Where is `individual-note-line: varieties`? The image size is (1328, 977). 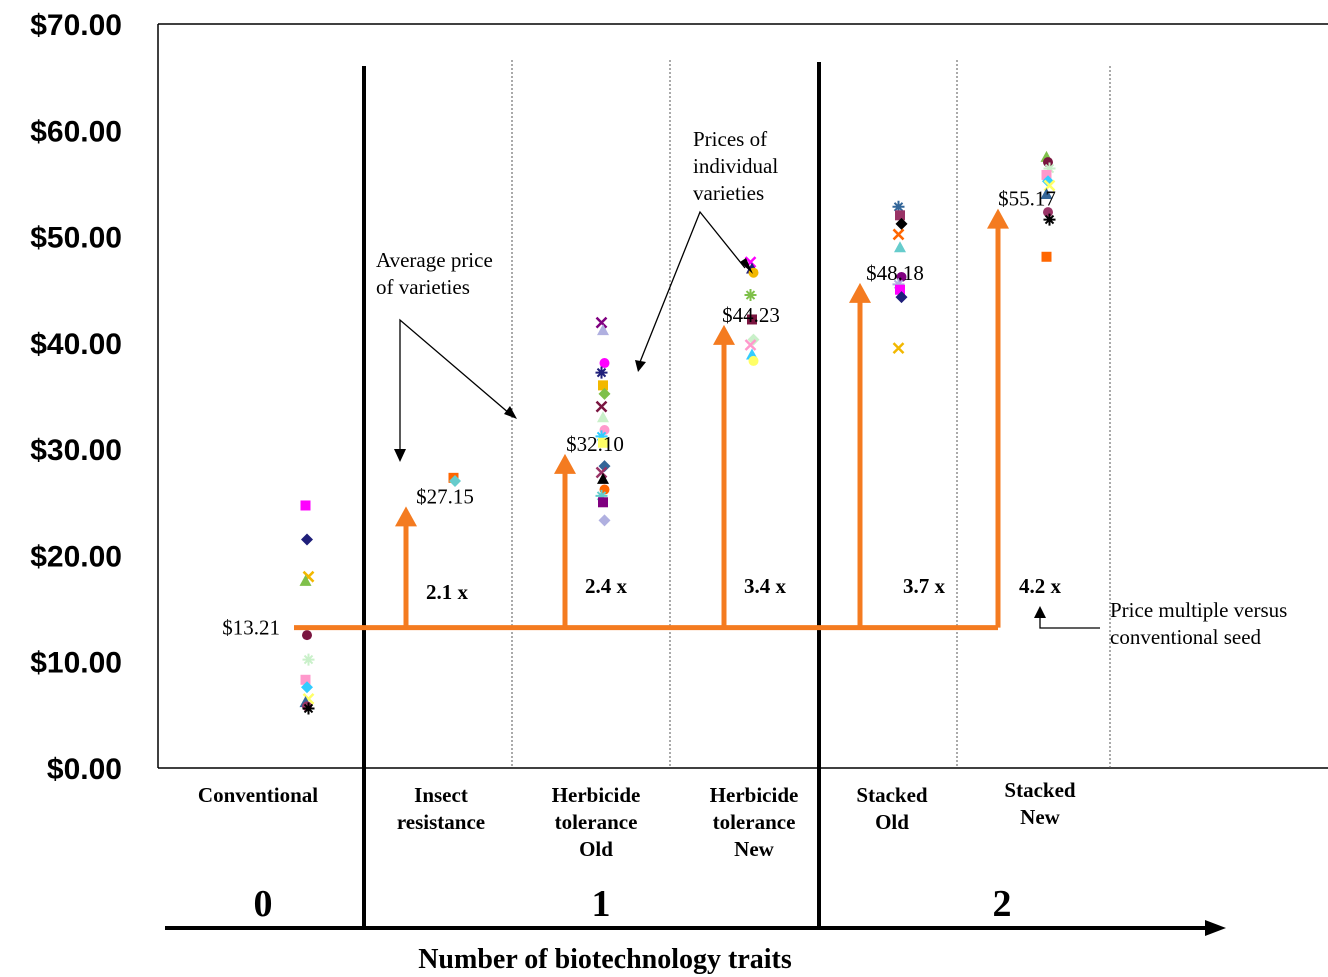 individual-note-line: varieties is located at coordinates (728, 193).